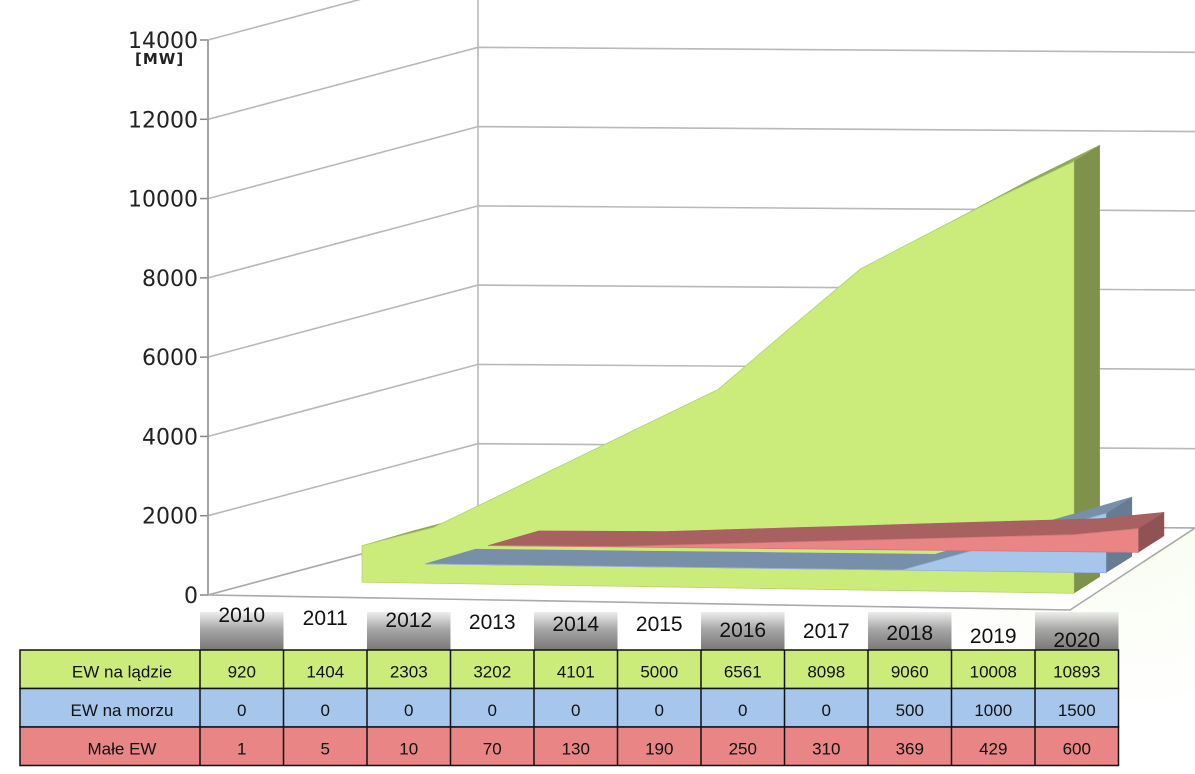 Image resolution: width=1195 pixels, height=774 pixels. I want to click on x-tick-label: 2012, so click(408, 620).